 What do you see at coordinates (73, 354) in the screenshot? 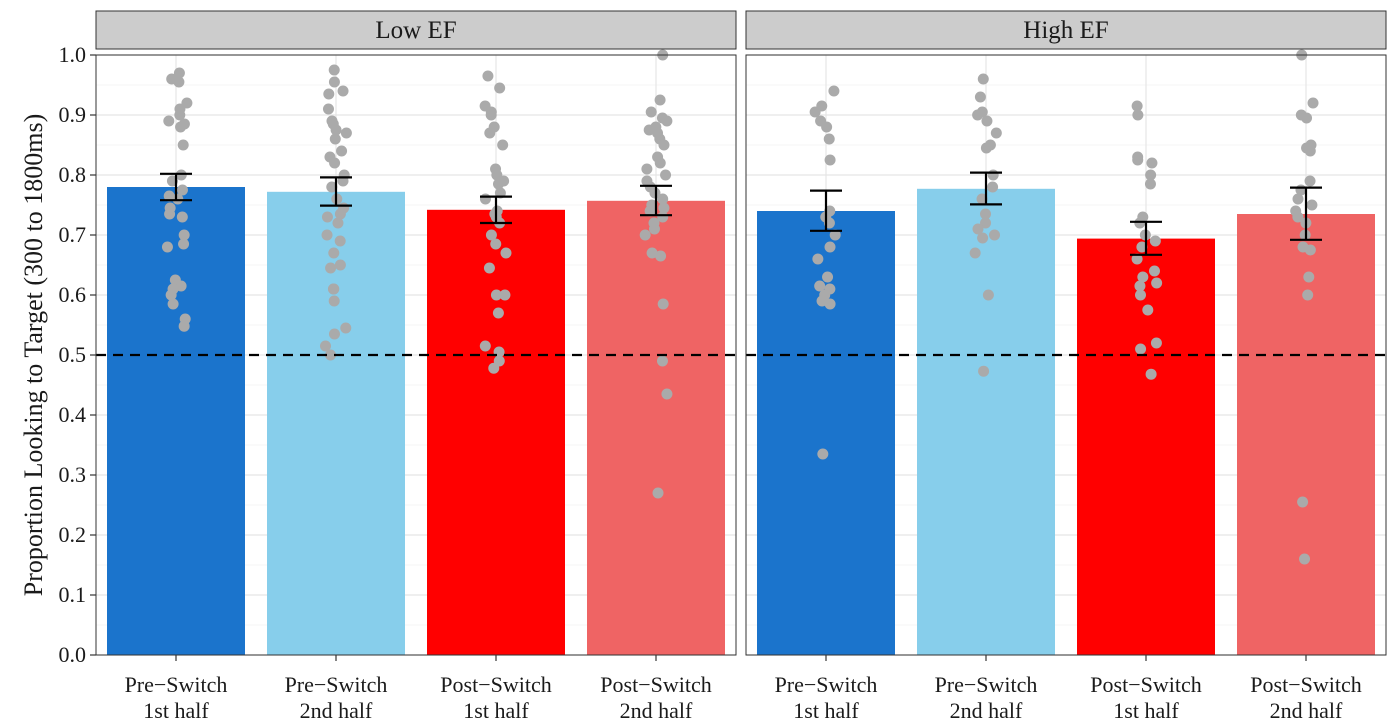
I see `y-tick-label: 0.5` at bounding box center [73, 354].